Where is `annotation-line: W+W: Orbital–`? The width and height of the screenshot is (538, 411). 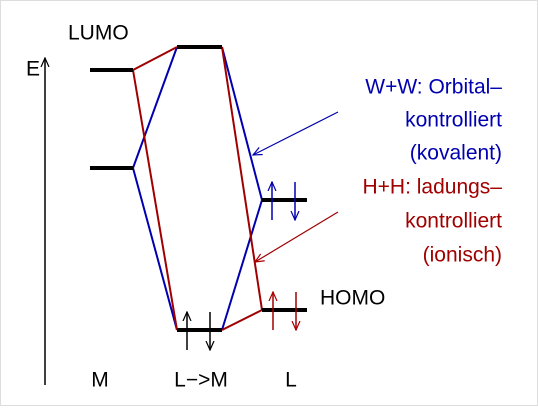
annotation-line: W+W: Orbital– is located at coordinates (433, 87).